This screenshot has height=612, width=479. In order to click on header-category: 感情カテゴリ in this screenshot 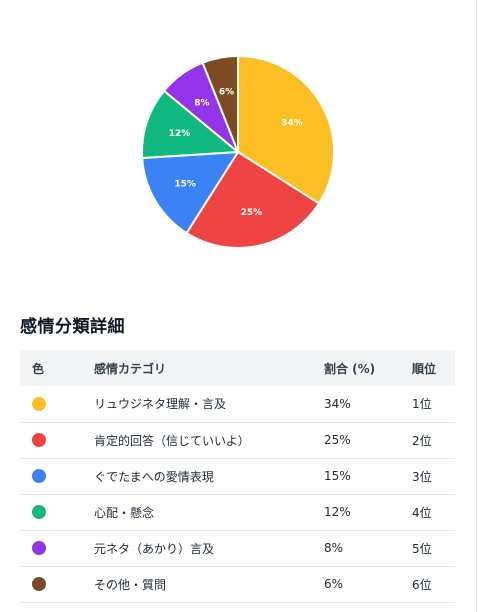, I will do `click(201, 368)`.